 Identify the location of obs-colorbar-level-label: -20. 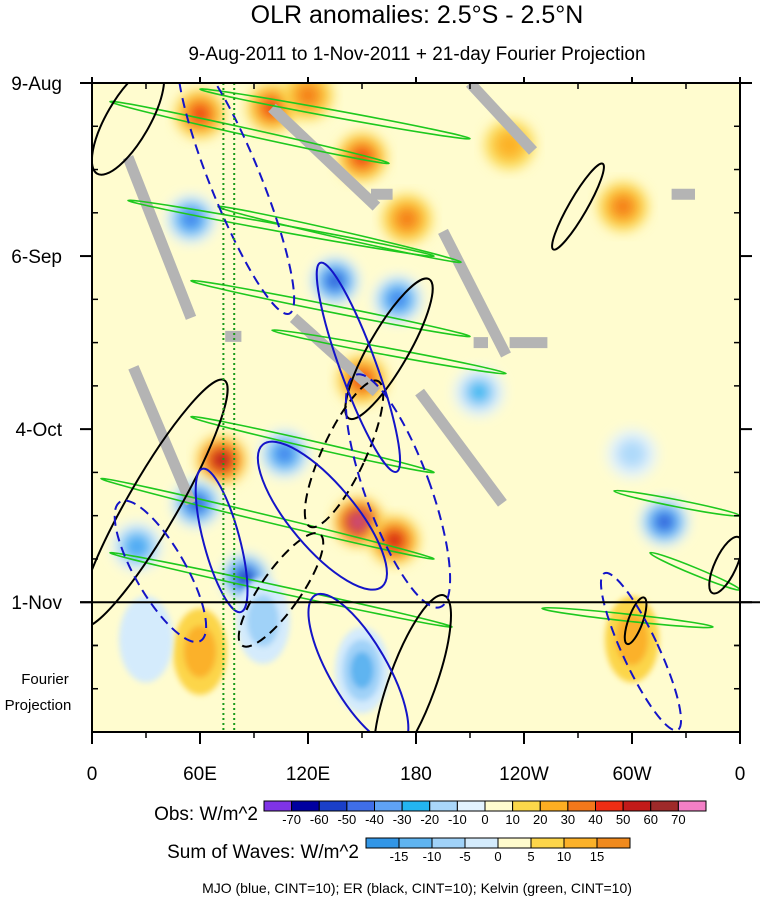
(429, 819).